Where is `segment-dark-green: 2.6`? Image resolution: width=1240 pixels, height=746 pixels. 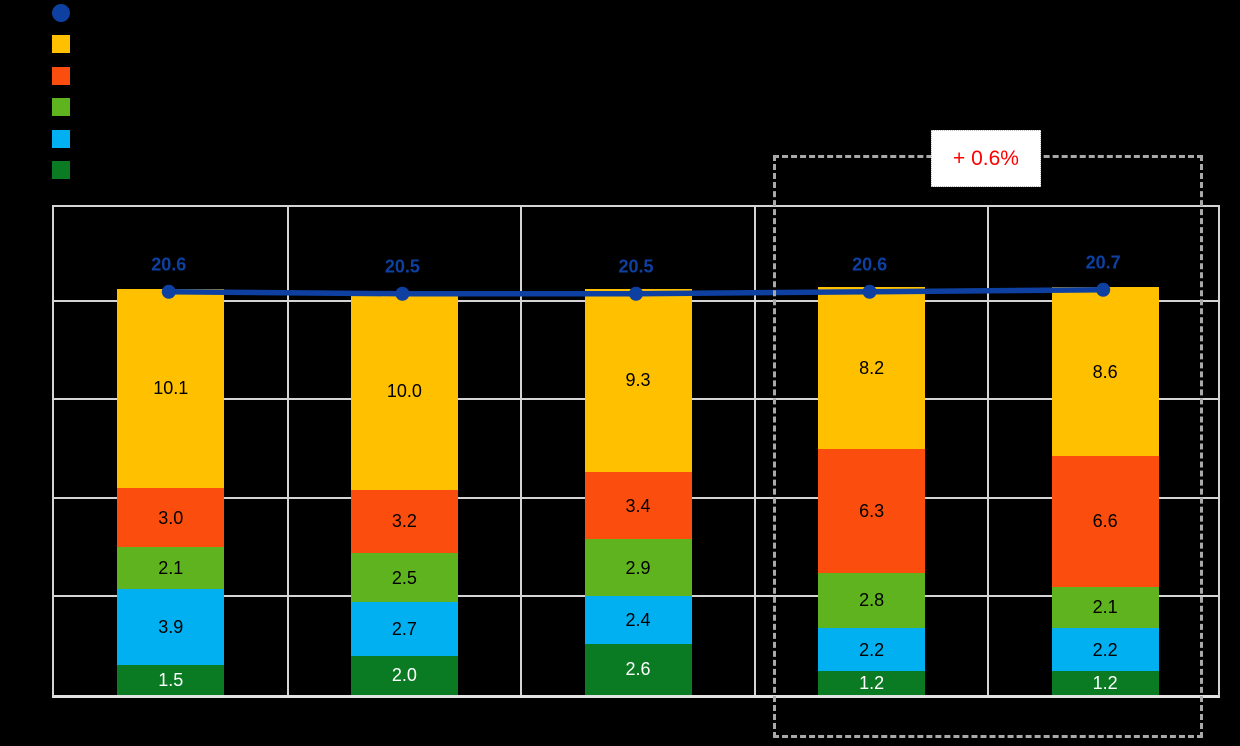
segment-dark-green: 2.6 is located at coordinates (638, 669).